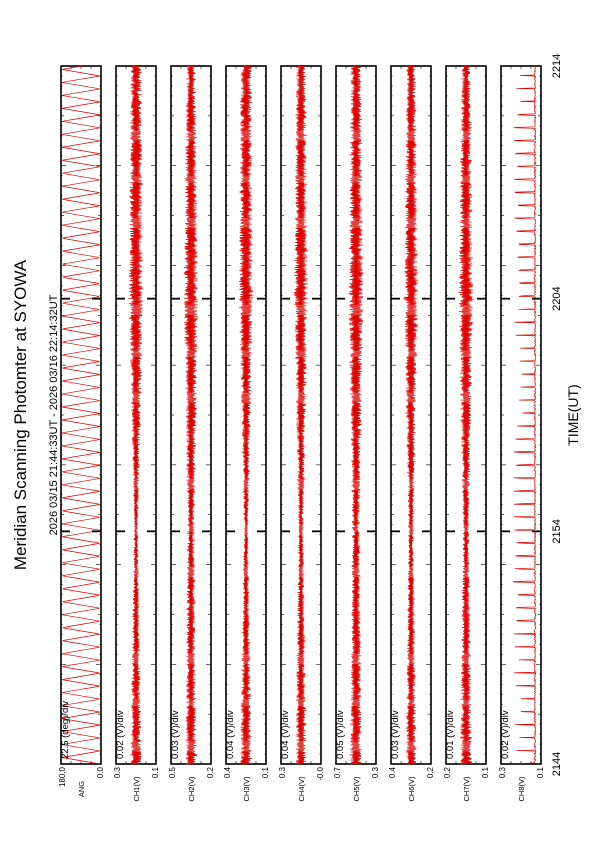  I want to click on y-tick-label-min: 0.0, so click(100, 772).